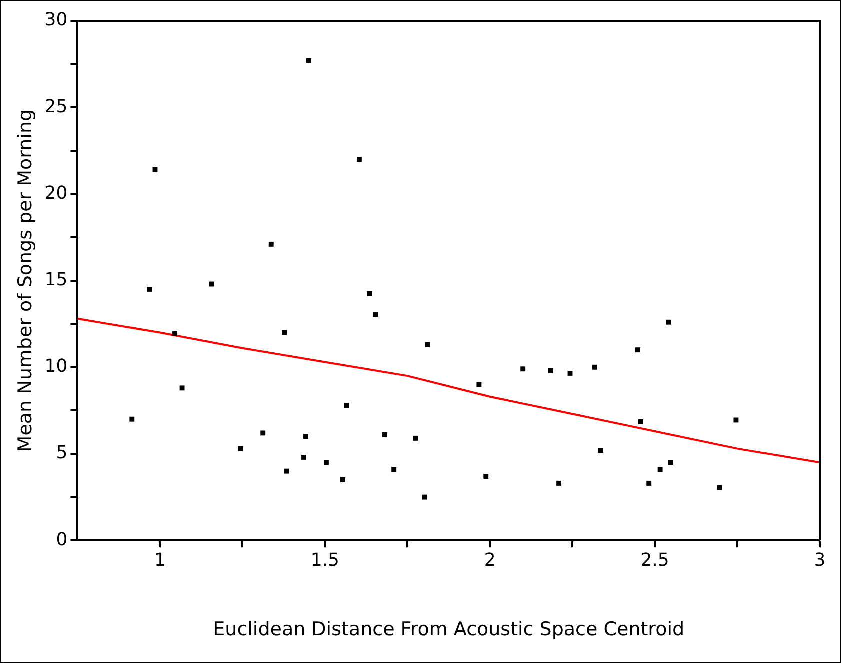  What do you see at coordinates (56, 279) in the screenshot?
I see `y-tick-label: 15` at bounding box center [56, 279].